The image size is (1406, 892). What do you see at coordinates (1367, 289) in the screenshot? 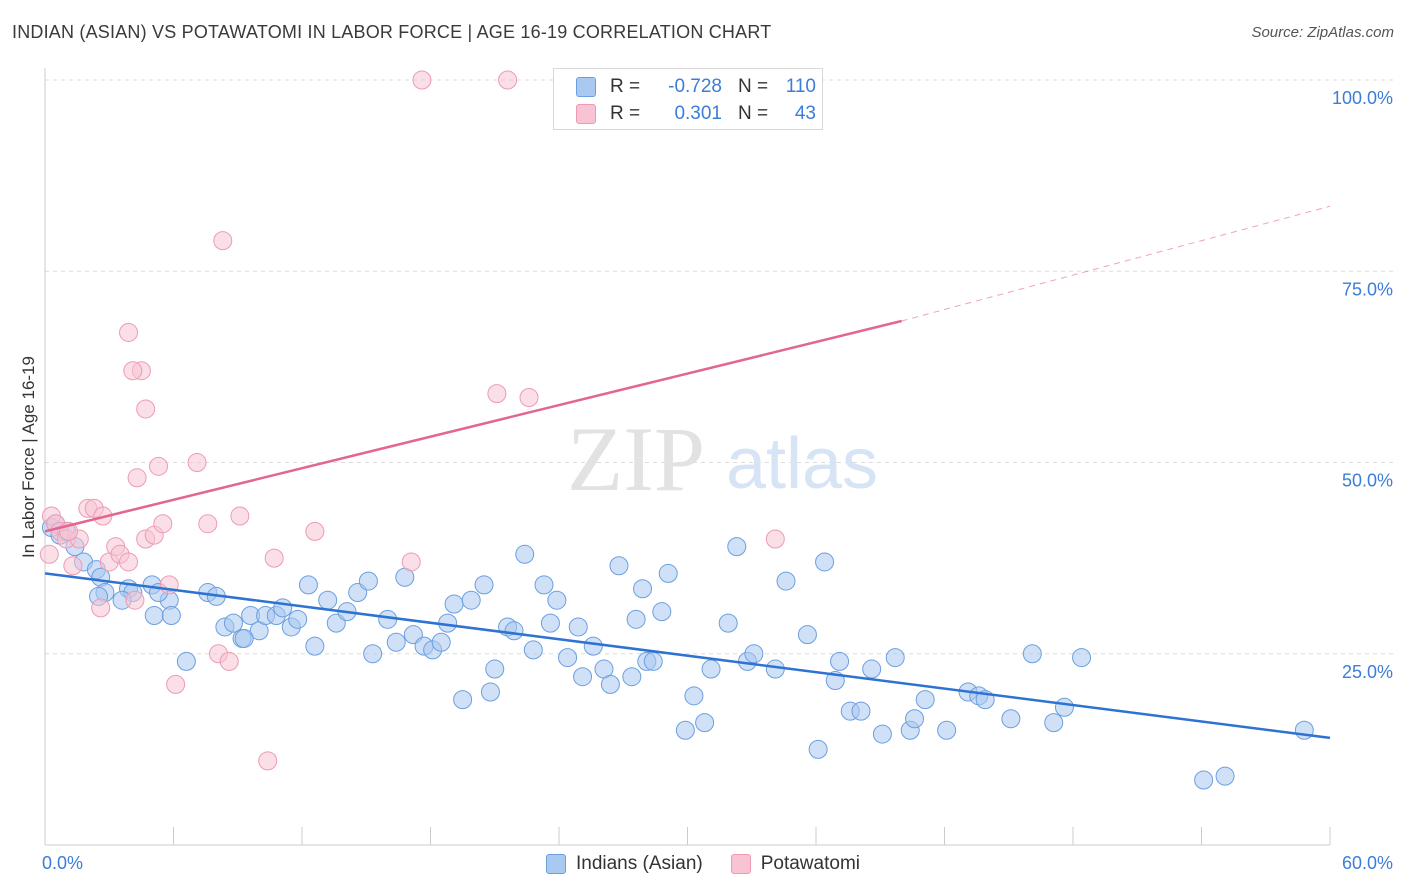
I see `y-tick-label: 75.0%` at bounding box center [1367, 289].